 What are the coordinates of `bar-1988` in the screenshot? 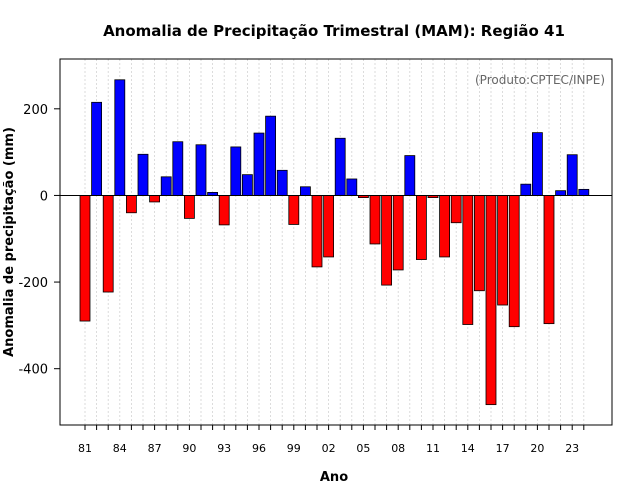 It's located at (166, 186).